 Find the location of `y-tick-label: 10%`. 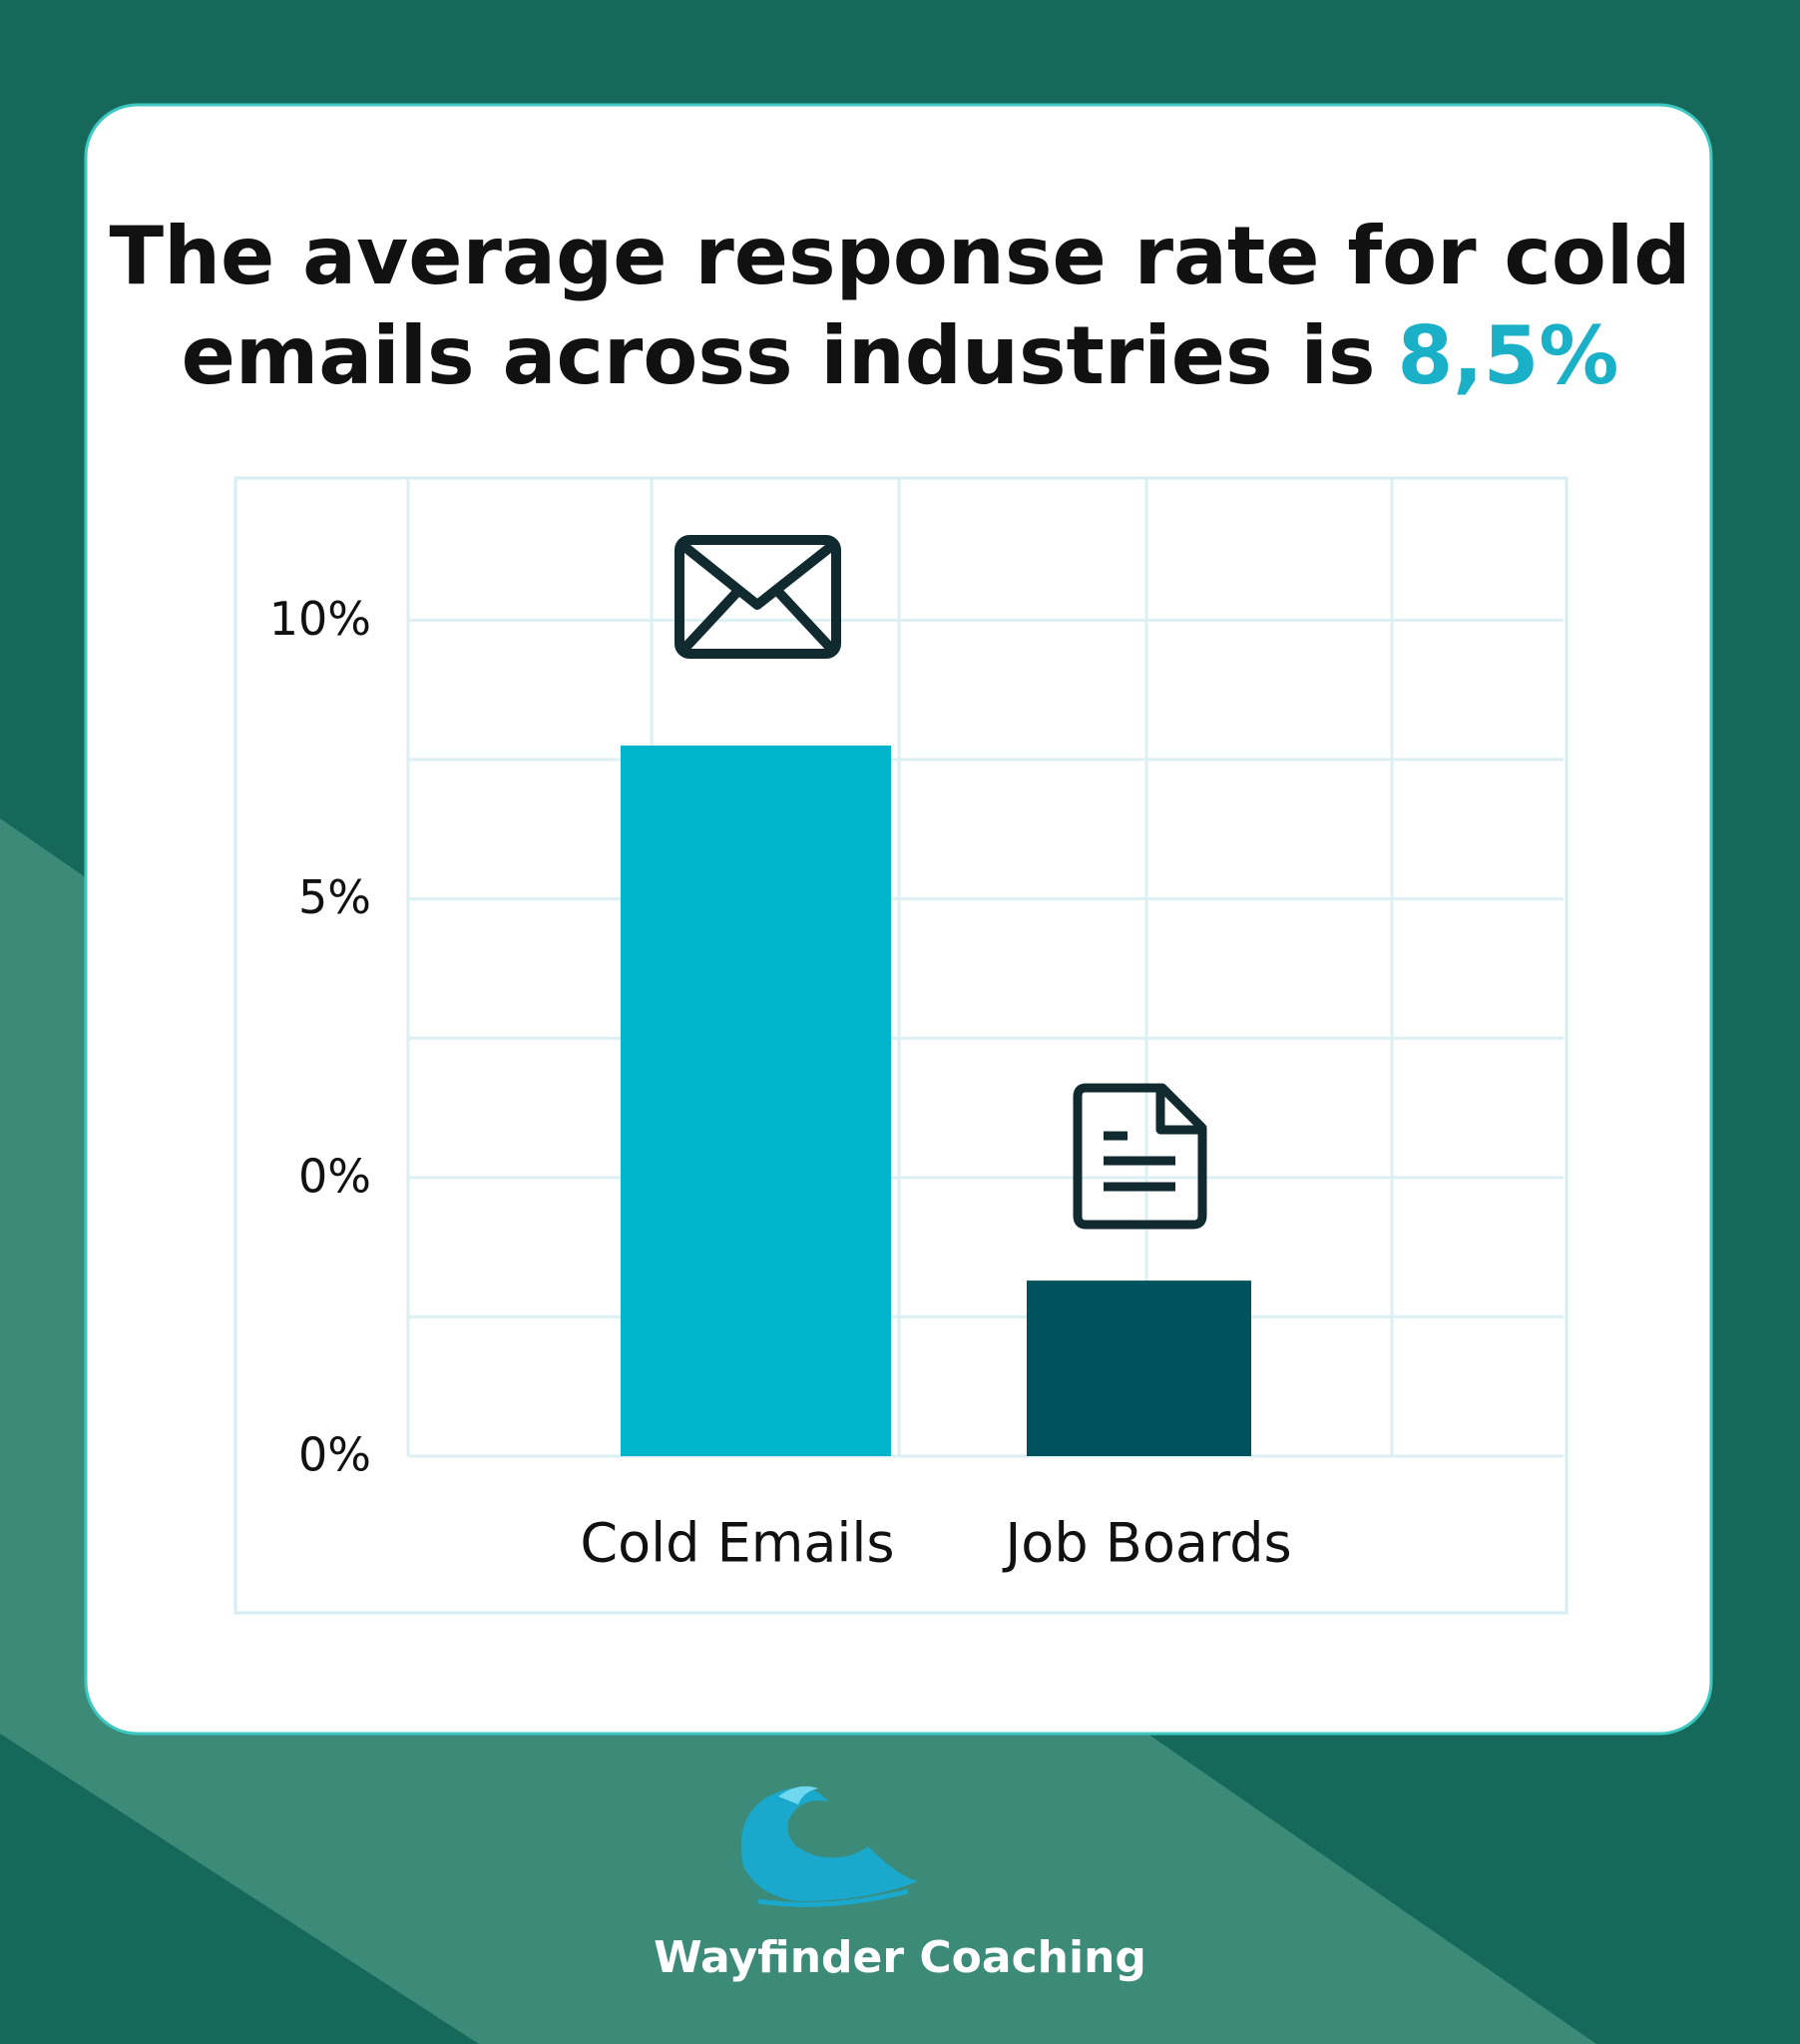

y-tick-label: 10% is located at coordinates (320, 619).